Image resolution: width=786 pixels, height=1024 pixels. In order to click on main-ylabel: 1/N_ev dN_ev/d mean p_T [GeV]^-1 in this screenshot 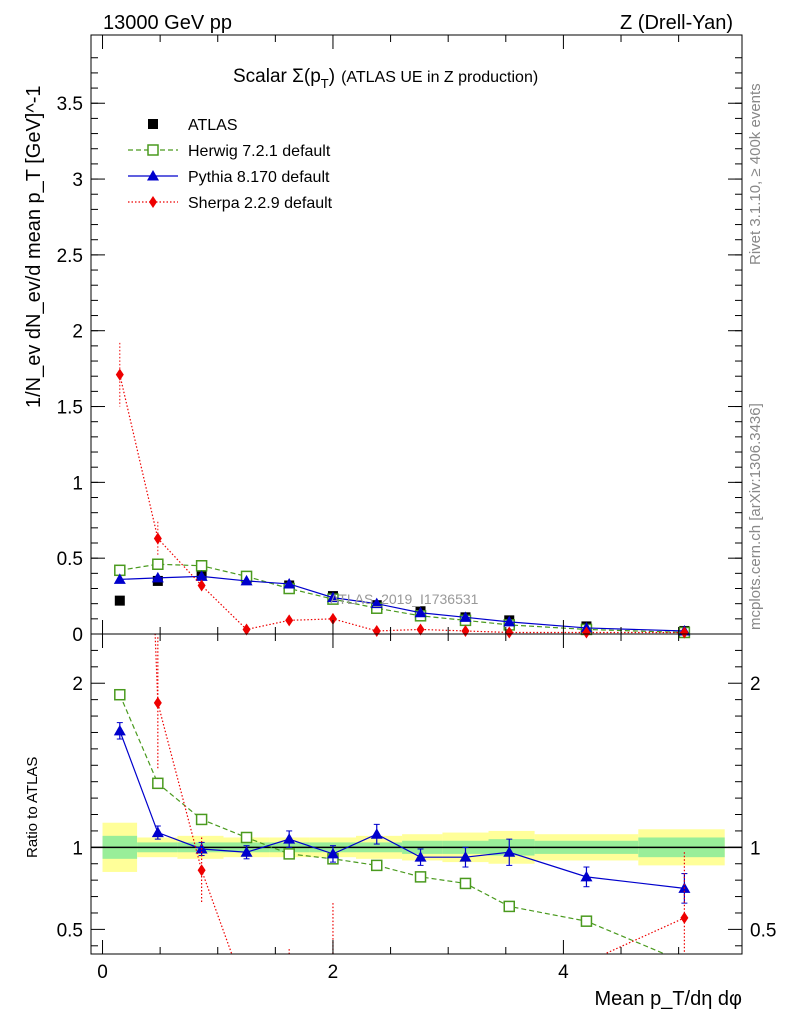, I will do `click(34, 246)`.